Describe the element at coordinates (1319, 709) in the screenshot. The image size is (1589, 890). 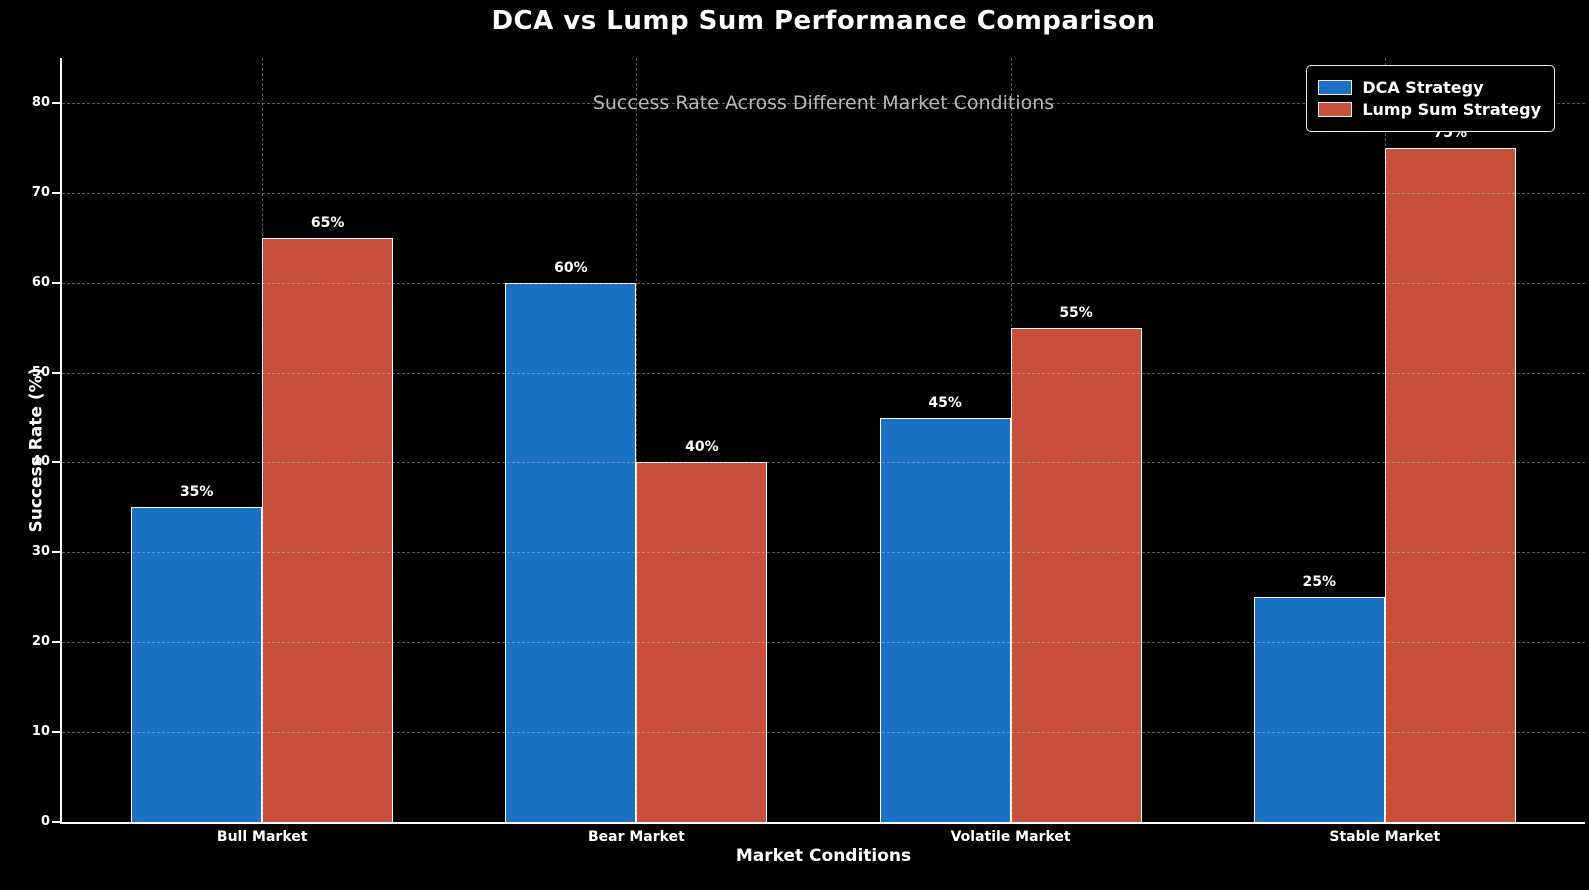
I see `bar-dca-strategy-stable-market` at that location.